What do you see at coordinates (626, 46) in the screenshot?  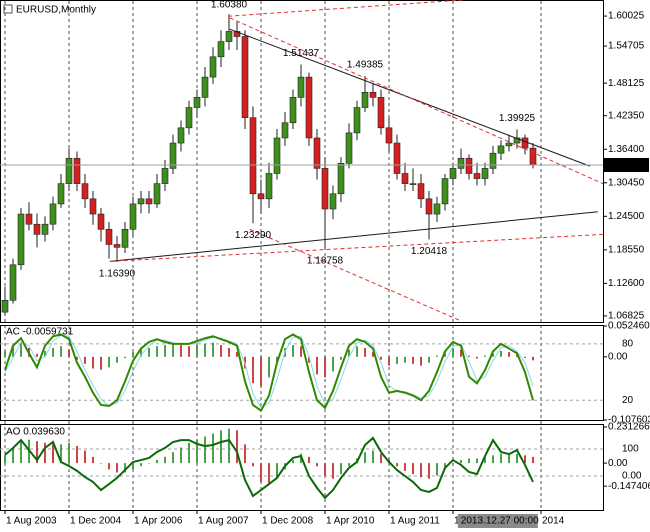 I see `y-tick-label: 1.54705` at bounding box center [626, 46].